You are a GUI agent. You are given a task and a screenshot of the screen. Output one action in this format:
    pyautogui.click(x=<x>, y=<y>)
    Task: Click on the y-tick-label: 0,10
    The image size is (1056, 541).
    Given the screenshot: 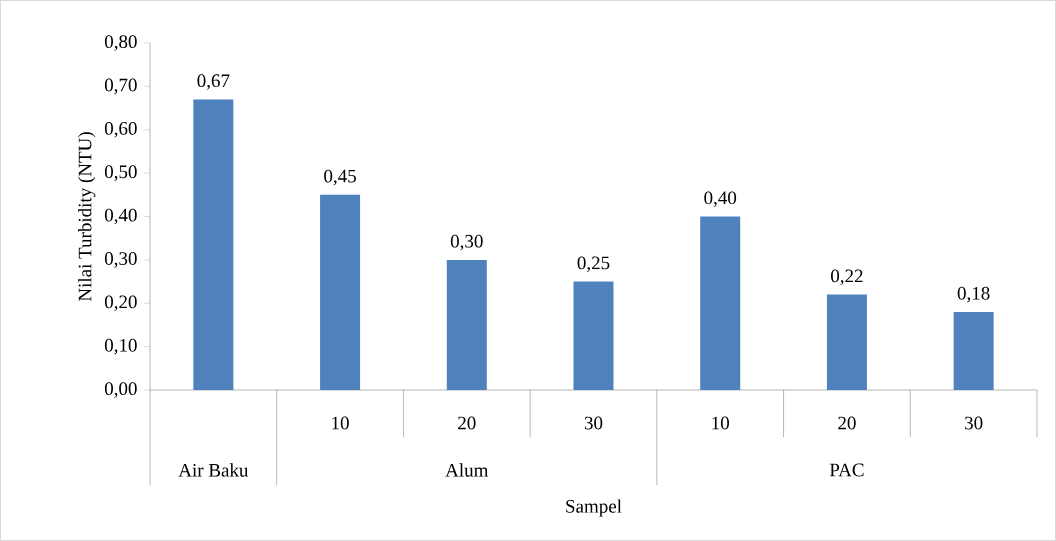 What is the action you would take?
    pyautogui.click(x=120, y=346)
    